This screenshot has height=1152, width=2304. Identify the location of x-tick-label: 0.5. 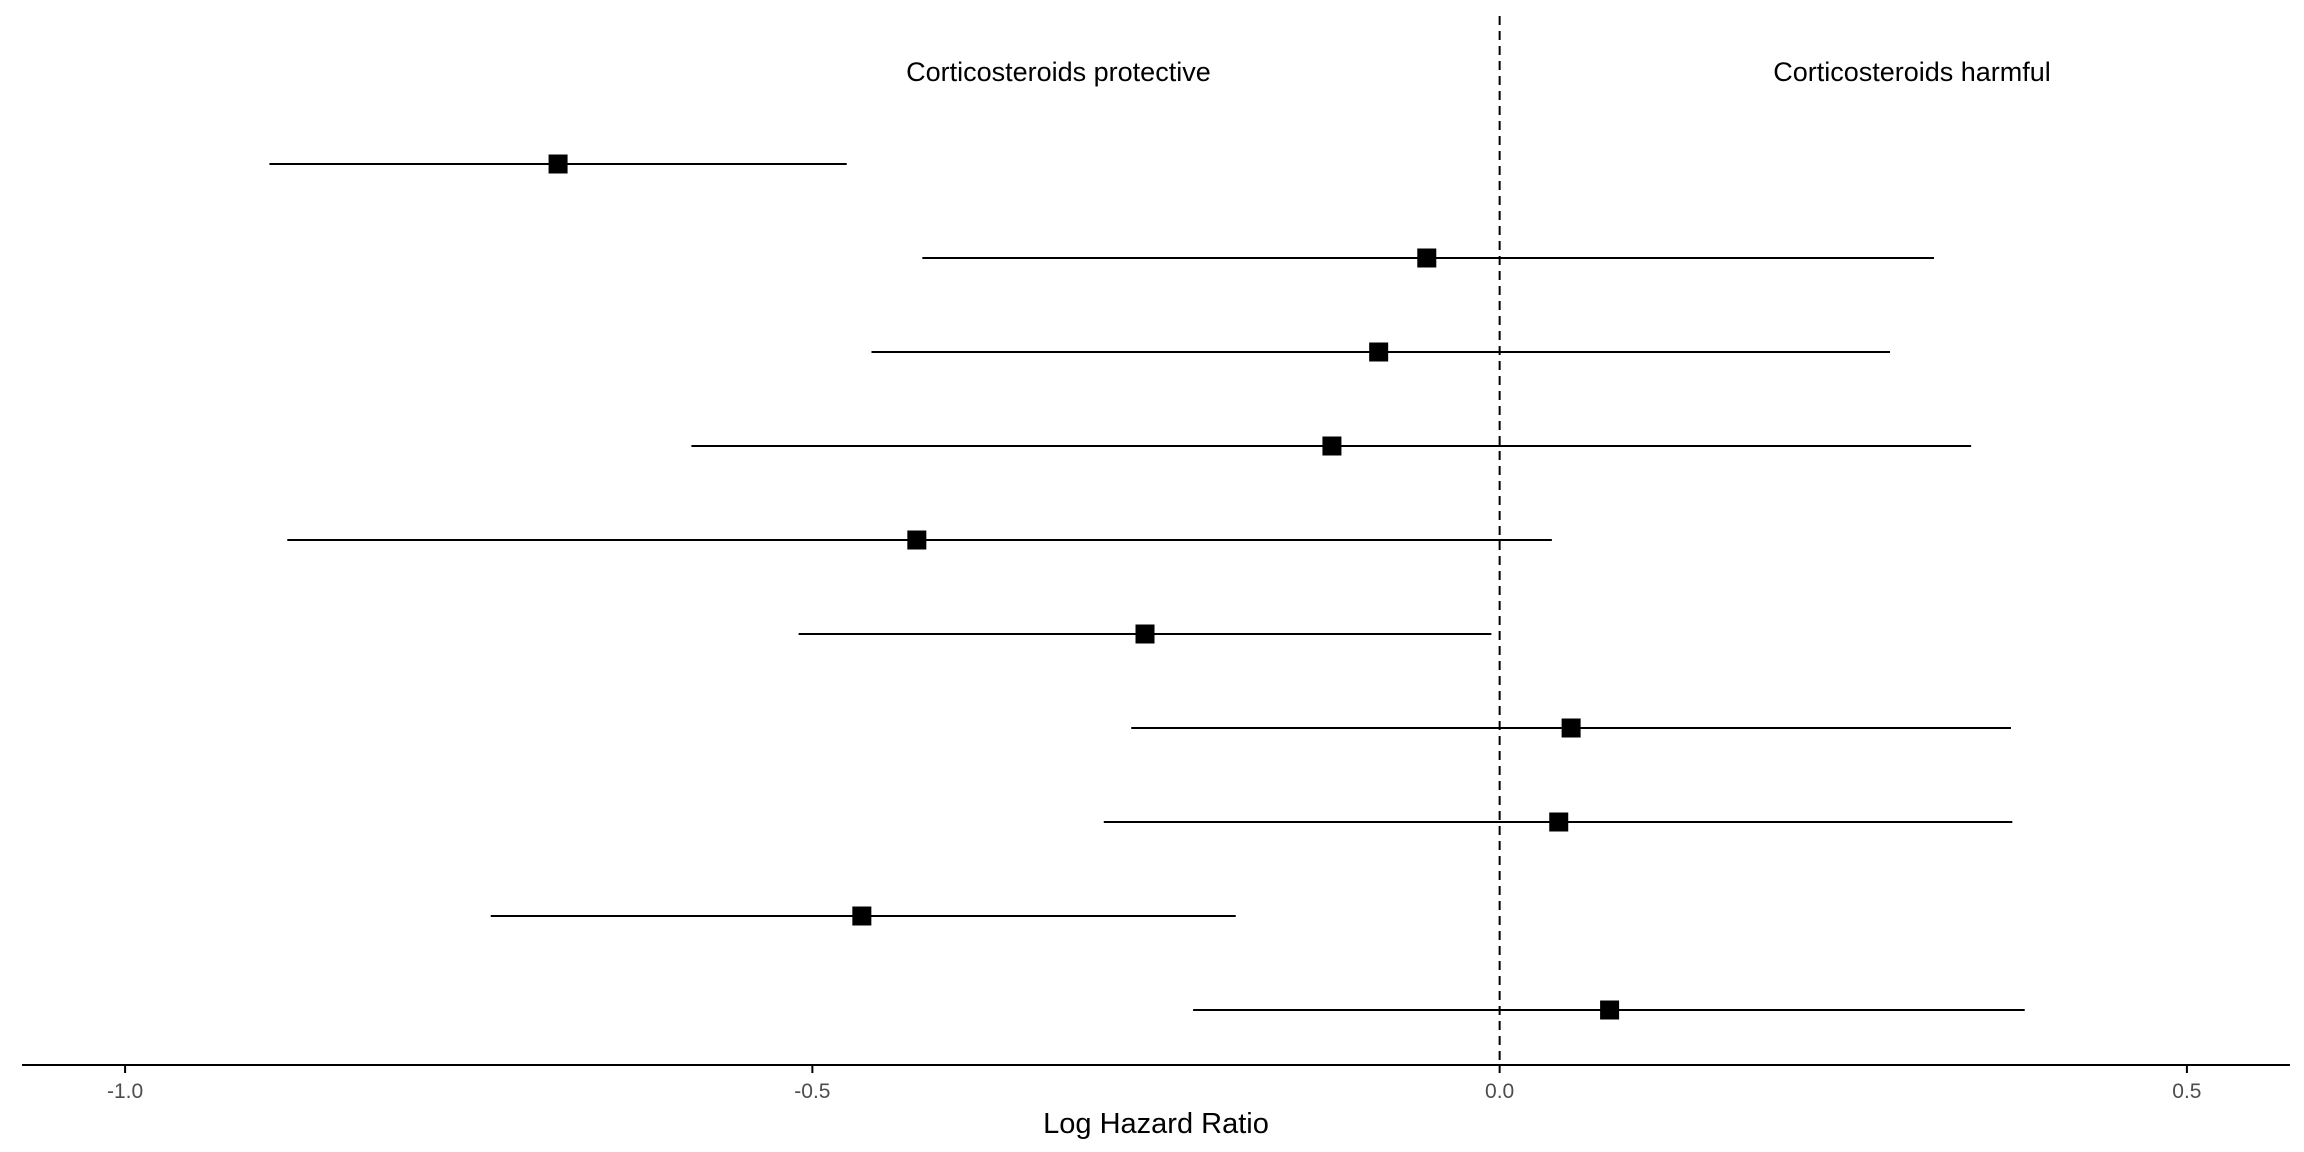
(2186, 1091).